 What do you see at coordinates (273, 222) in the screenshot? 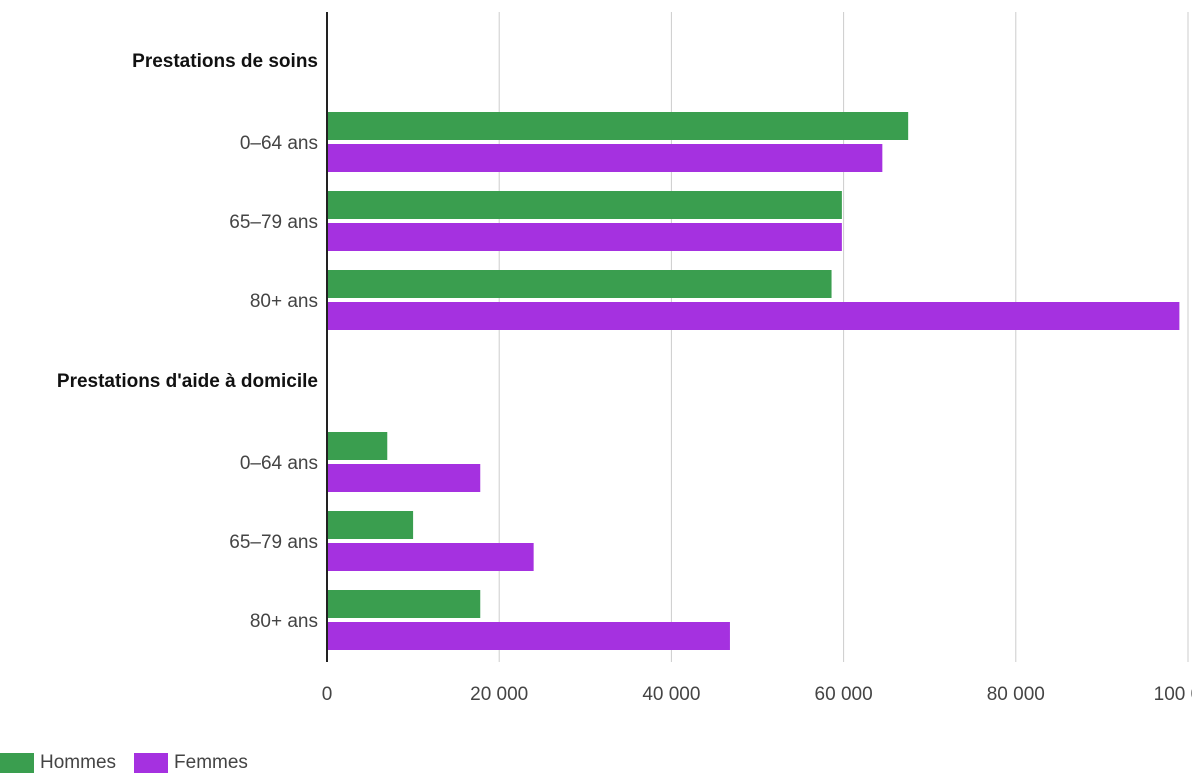
I see `category-label-0-1: 65–79 ans` at bounding box center [273, 222].